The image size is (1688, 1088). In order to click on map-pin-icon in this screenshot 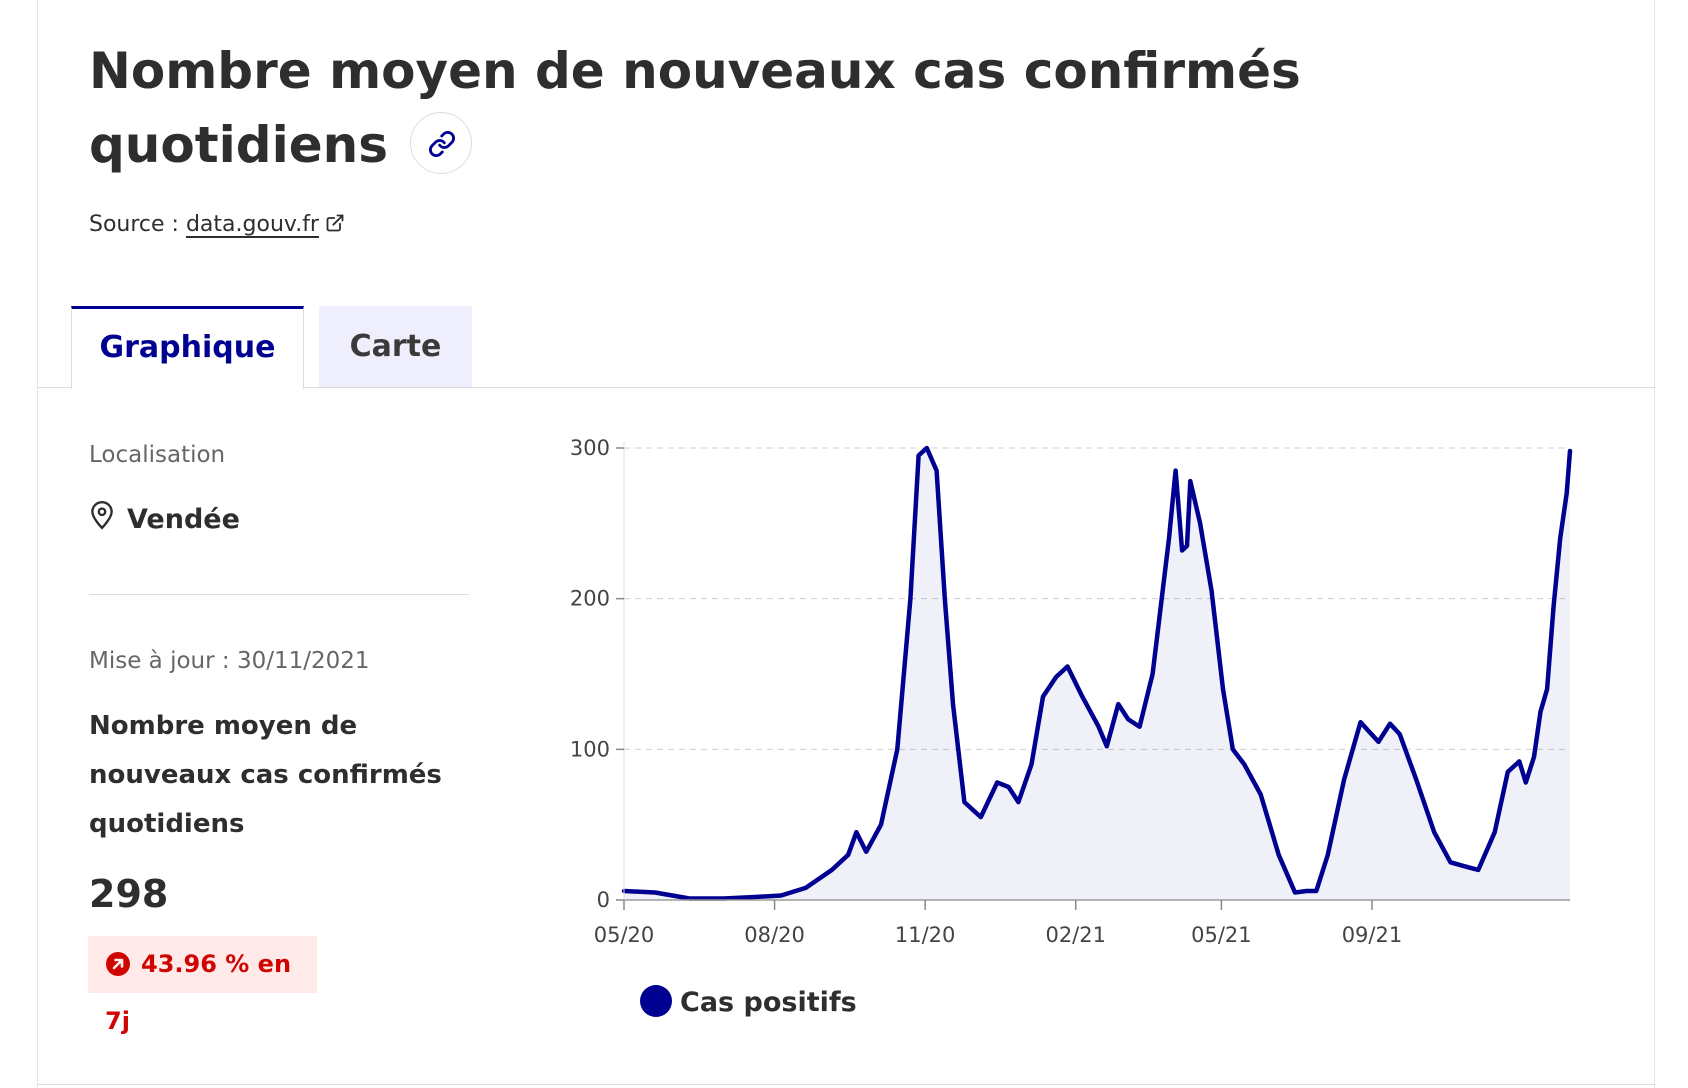, I will do `click(102, 515)`.